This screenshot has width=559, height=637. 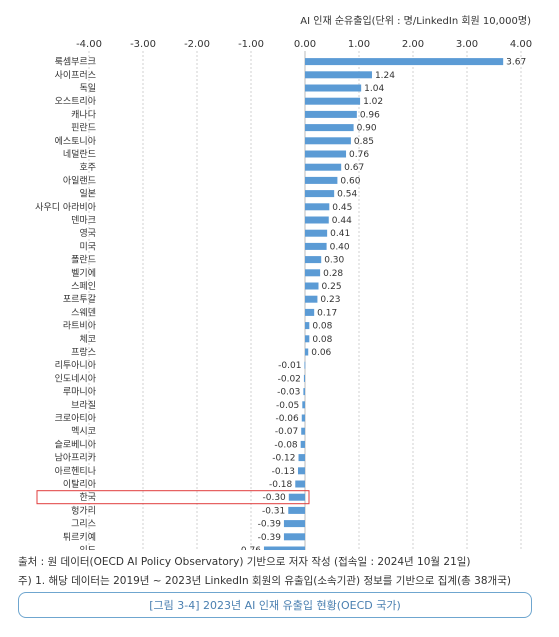 I want to click on category-label: 캐나다, so click(x=84, y=114).